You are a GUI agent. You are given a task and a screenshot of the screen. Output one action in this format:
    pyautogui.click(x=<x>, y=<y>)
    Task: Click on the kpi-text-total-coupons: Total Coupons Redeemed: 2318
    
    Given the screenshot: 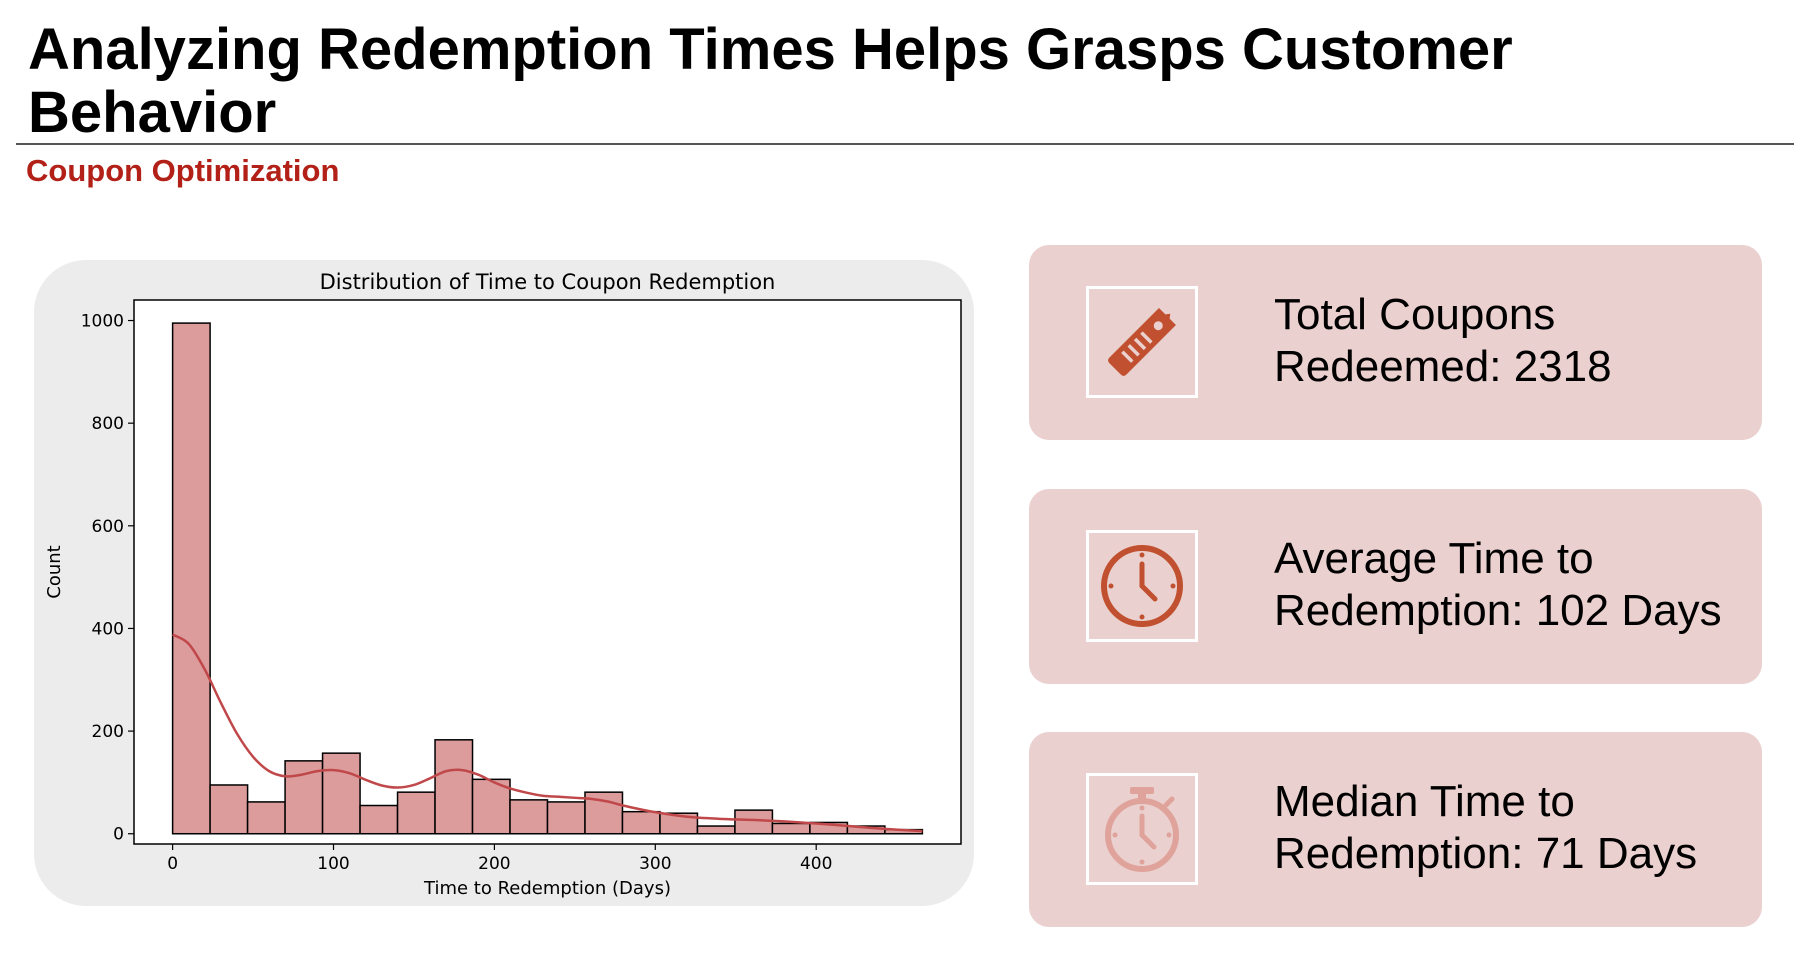 What is the action you would take?
    pyautogui.click(x=1509, y=341)
    